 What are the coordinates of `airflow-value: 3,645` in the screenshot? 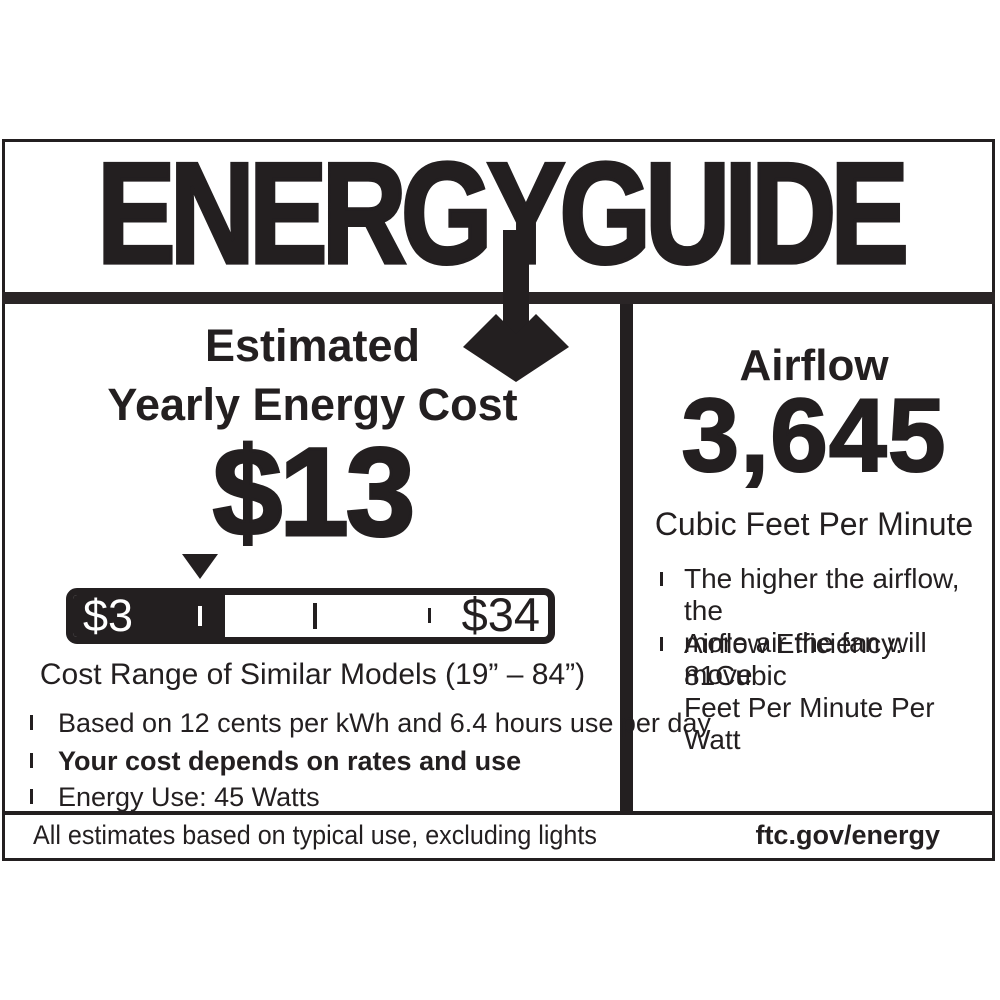 It's located at (813, 436).